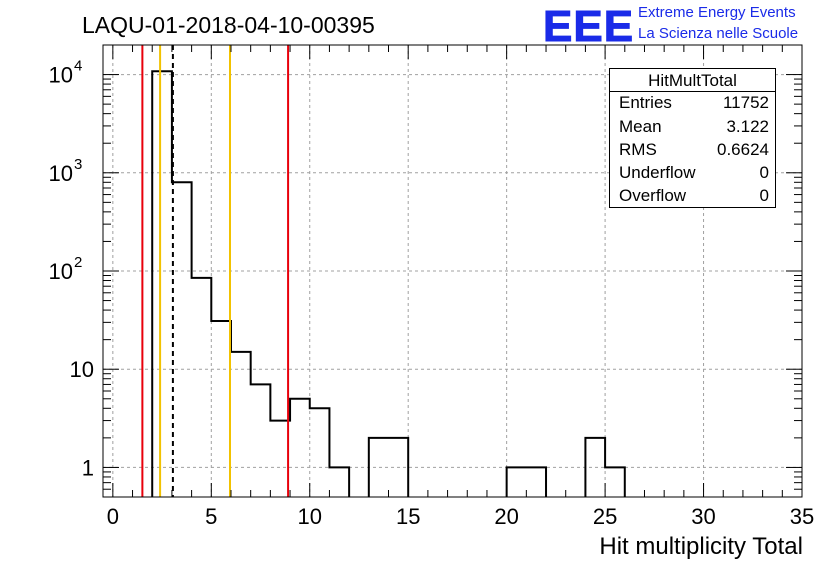 The height and width of the screenshot is (572, 836). I want to click on logo-line-1: Extreme Energy Events, so click(717, 12).